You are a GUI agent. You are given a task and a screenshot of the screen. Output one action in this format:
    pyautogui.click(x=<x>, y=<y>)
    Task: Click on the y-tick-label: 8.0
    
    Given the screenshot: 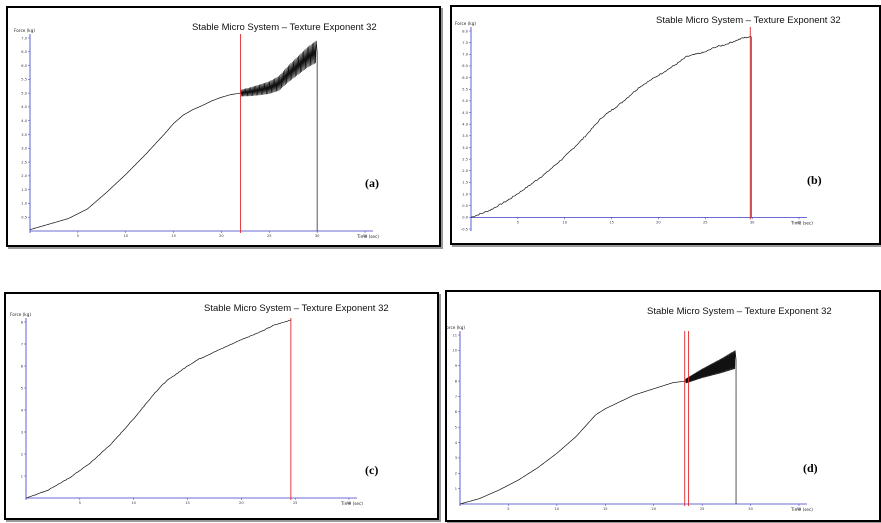 What is the action you would take?
    pyautogui.click(x=465, y=31)
    